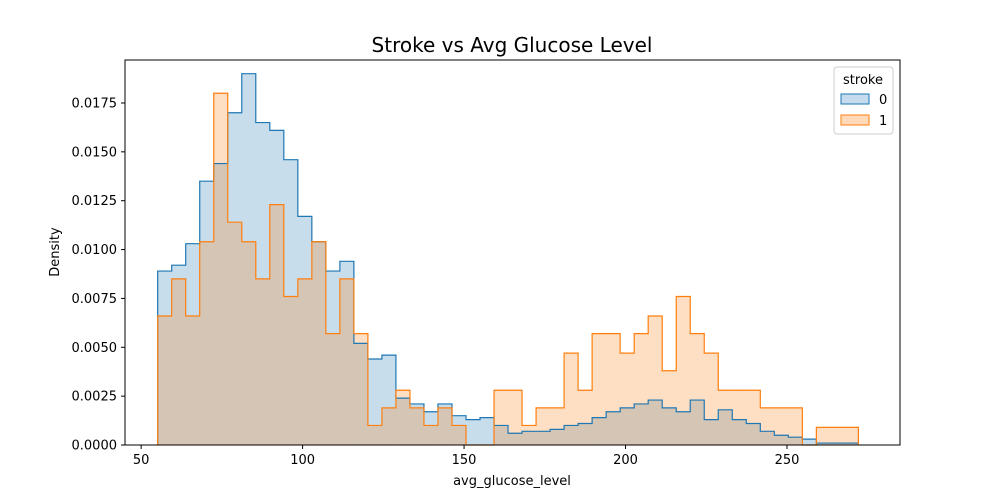  What do you see at coordinates (512, 481) in the screenshot?
I see `x-axis-label: avg_glucose_level` at bounding box center [512, 481].